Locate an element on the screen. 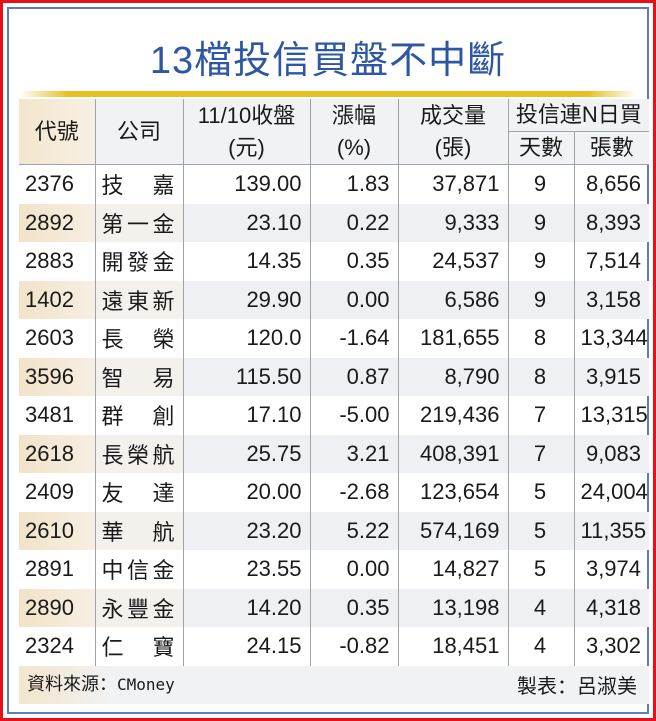  table-row: 3596 智易 115.50 0.87 8,790 8 3,915 is located at coordinates (334, 376).